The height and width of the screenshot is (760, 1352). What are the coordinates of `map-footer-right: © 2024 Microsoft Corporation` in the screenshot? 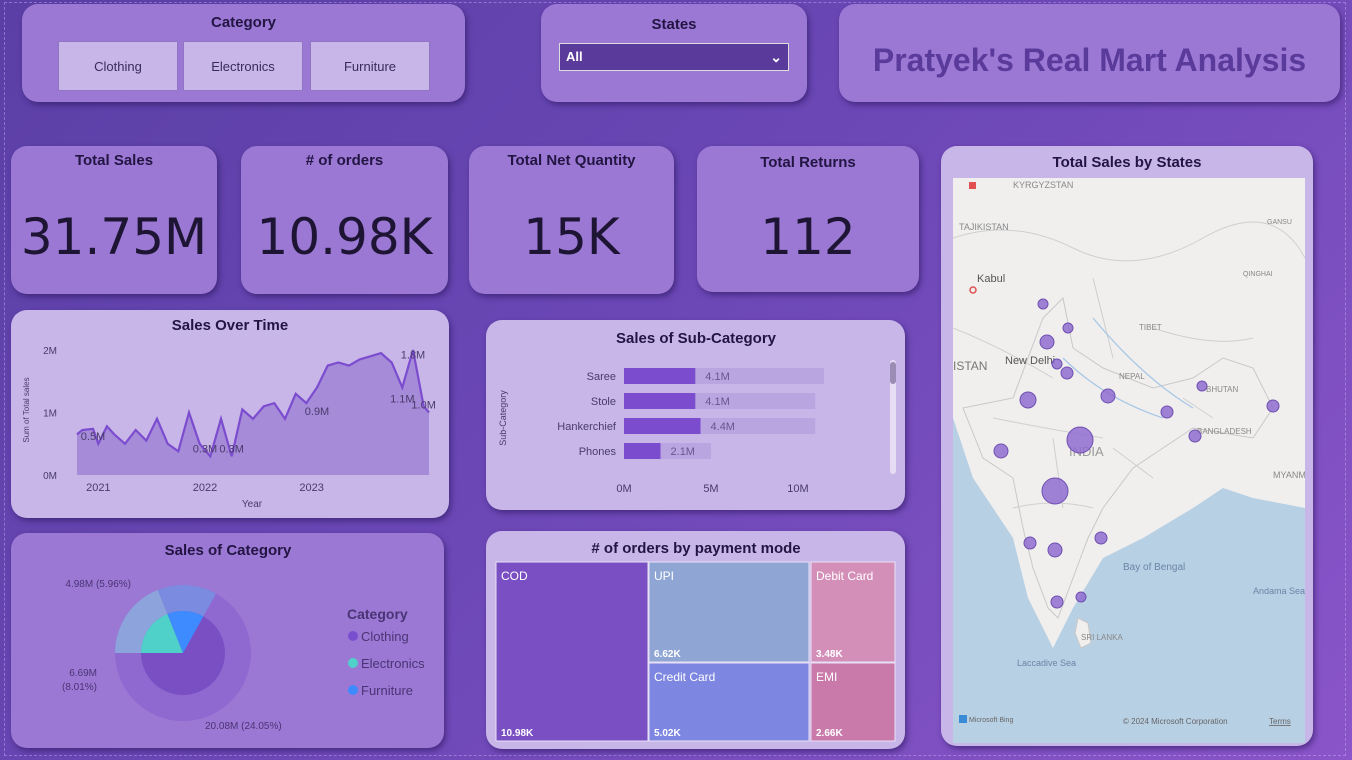 It's located at (1175, 721).